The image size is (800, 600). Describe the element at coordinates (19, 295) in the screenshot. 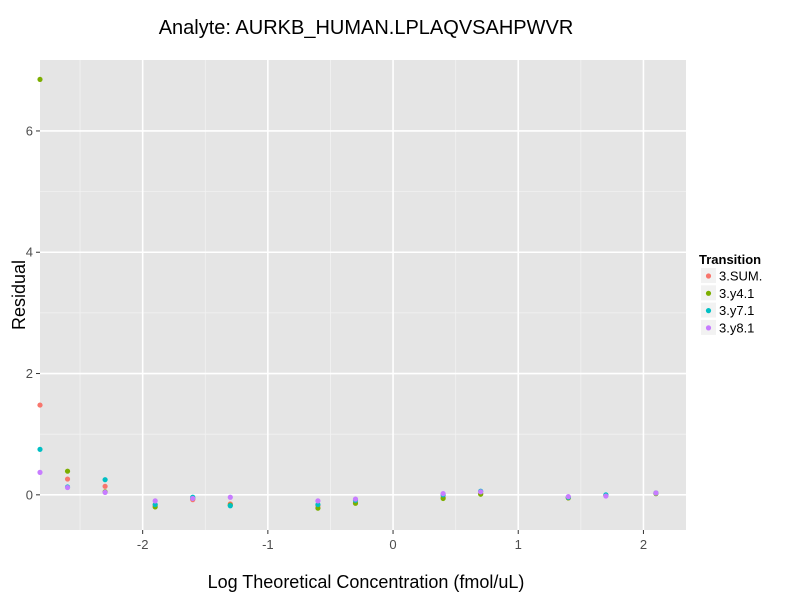

I see `y-axis-title: Residual` at that location.